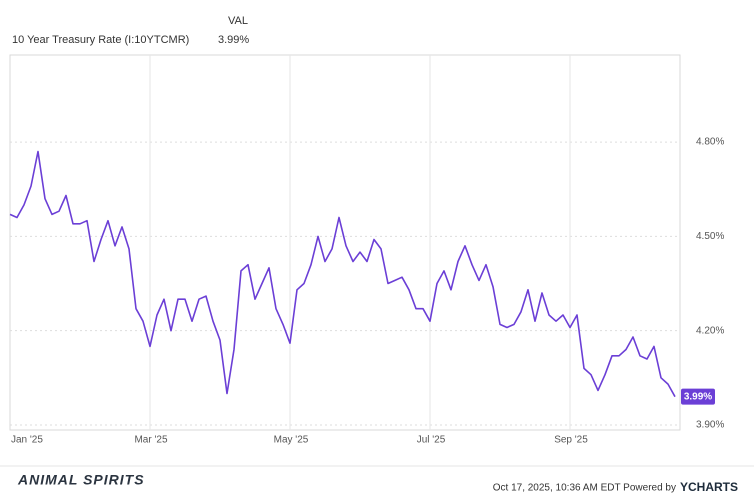 This screenshot has height=501, width=754. Describe the element at coordinates (571, 440) in the screenshot. I see `x-tick-label: Sep '25` at that location.